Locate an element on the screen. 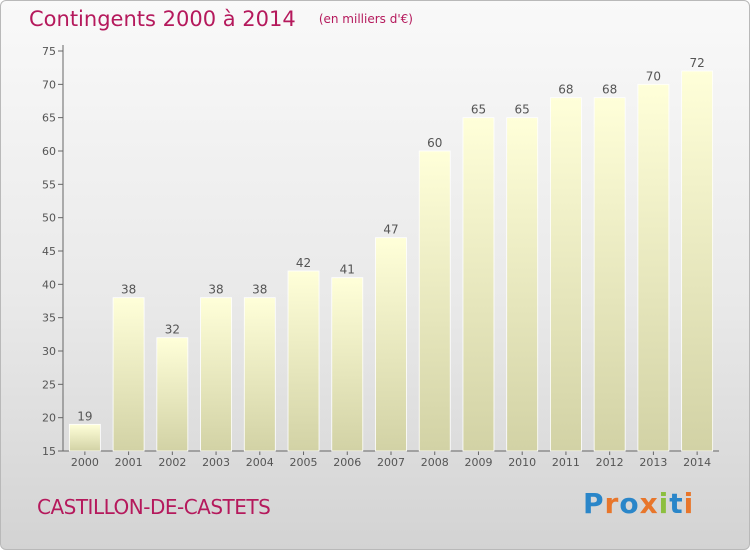 This screenshot has width=750, height=550. x-tick-label-2010: 2010 is located at coordinates (522, 462).